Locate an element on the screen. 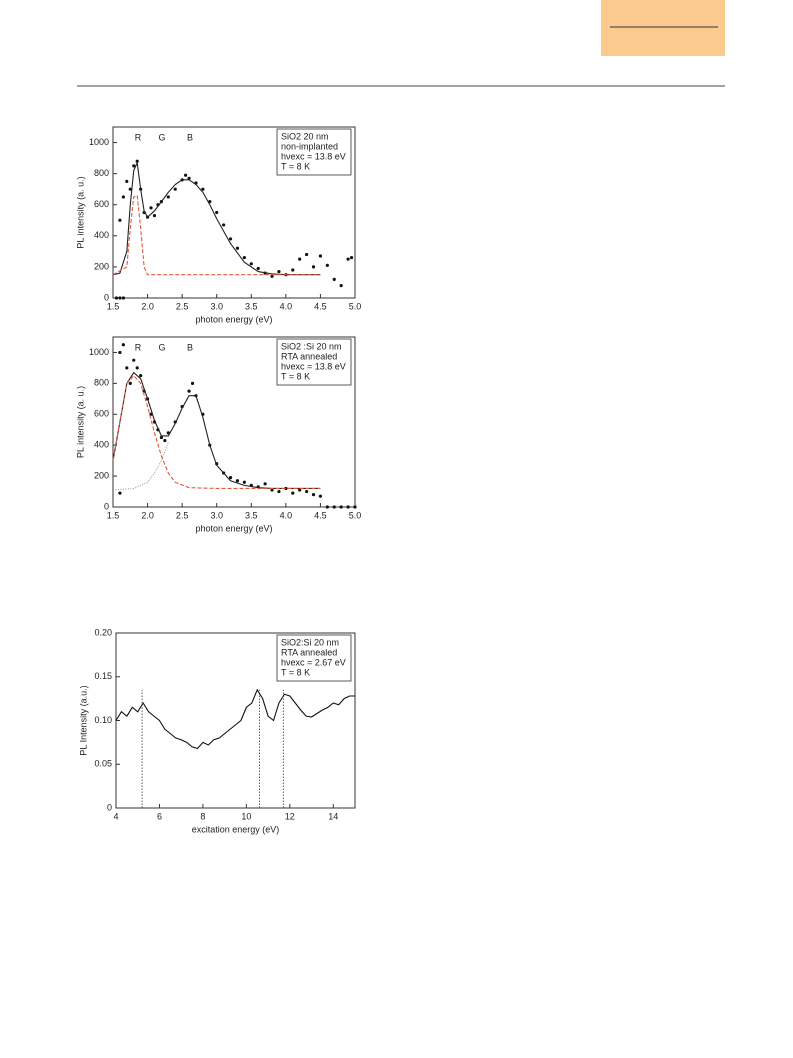 The image size is (793, 1058). x-tick-label: 4 is located at coordinates (115, 816).